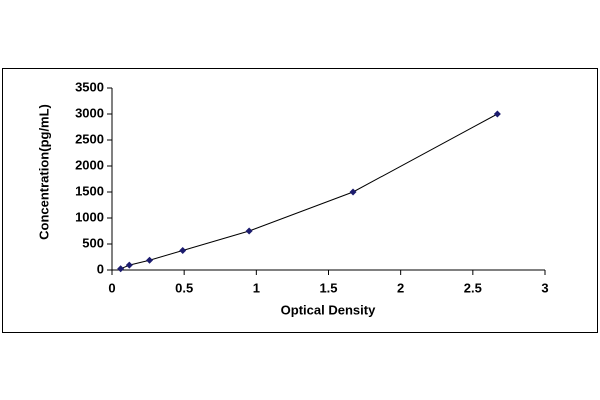 The height and width of the screenshot is (400, 600). Describe the element at coordinates (89, 216) in the screenshot. I see `y-tick-label: 1000` at that location.